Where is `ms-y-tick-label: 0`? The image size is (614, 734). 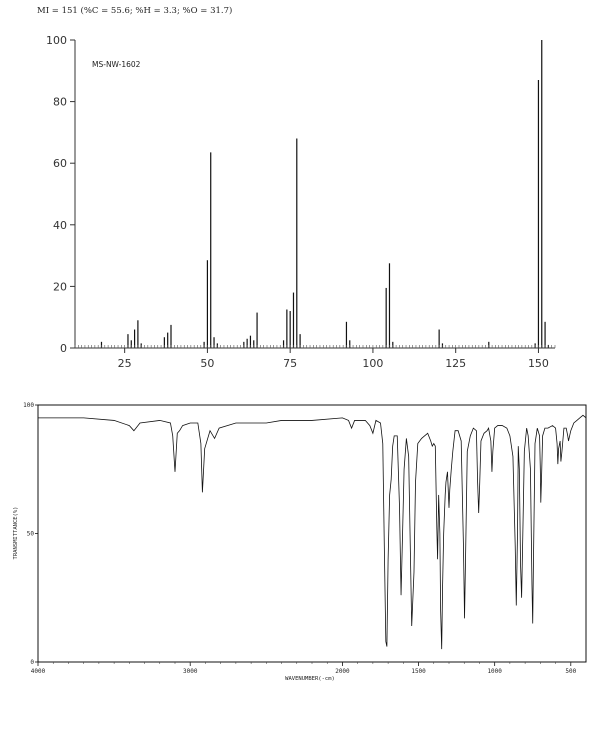
ms-y-tick-label: 0 is located at coordinates (63, 348).